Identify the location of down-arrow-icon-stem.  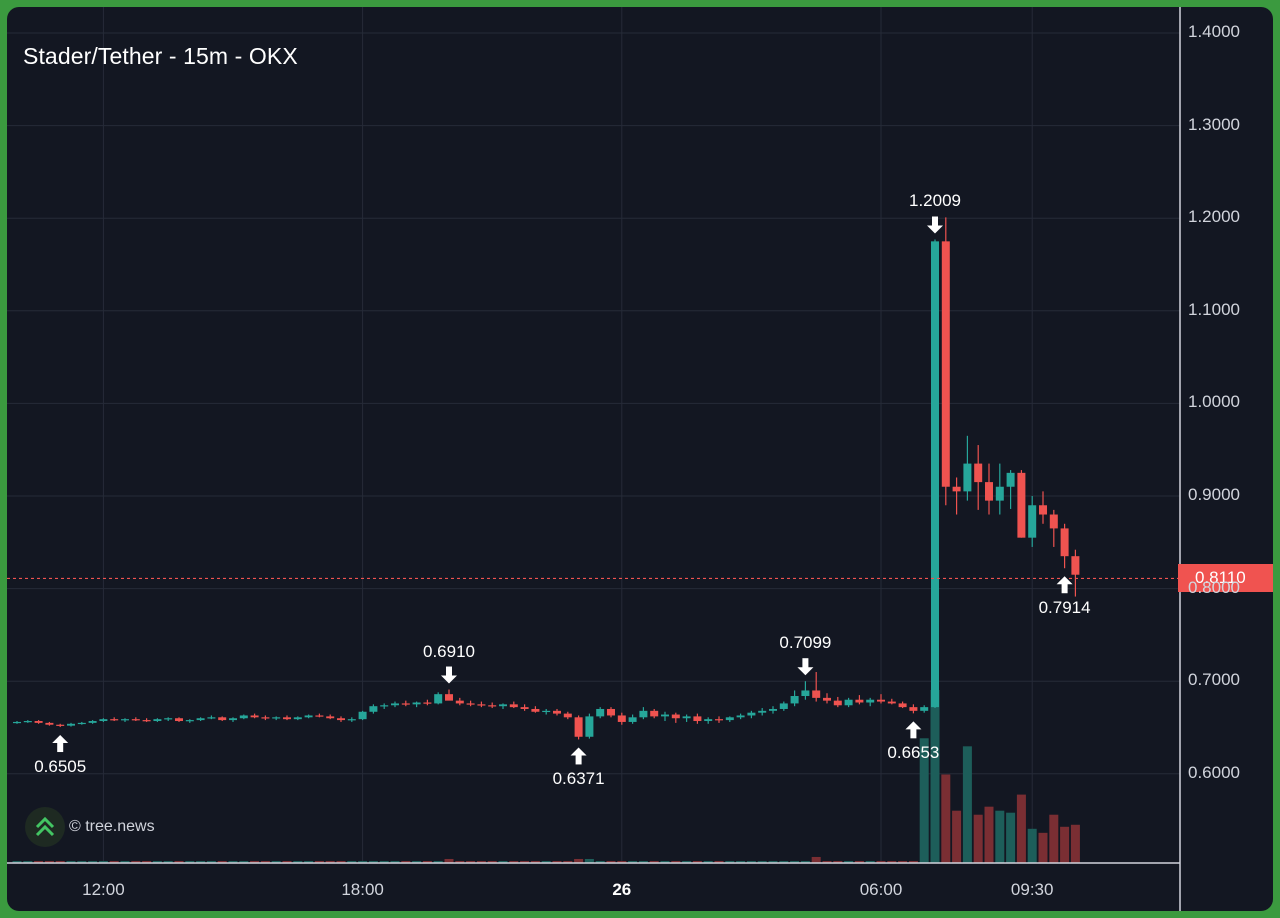
(805, 663).